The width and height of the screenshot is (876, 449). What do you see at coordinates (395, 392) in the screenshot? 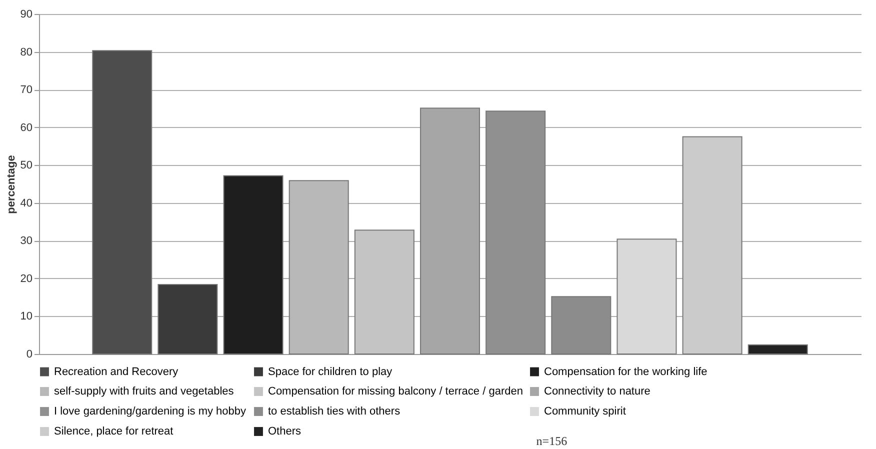
I see `legend-label: Compensation for missing balcony / terrace / garden` at bounding box center [395, 392].